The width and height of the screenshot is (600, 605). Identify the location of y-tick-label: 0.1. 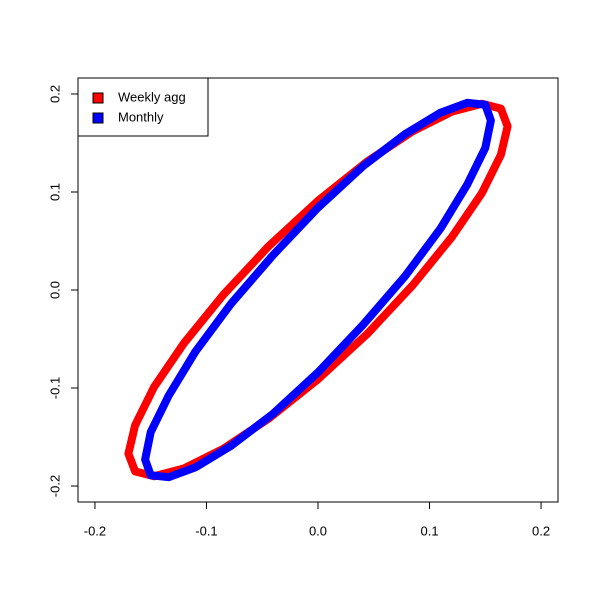
(54, 192).